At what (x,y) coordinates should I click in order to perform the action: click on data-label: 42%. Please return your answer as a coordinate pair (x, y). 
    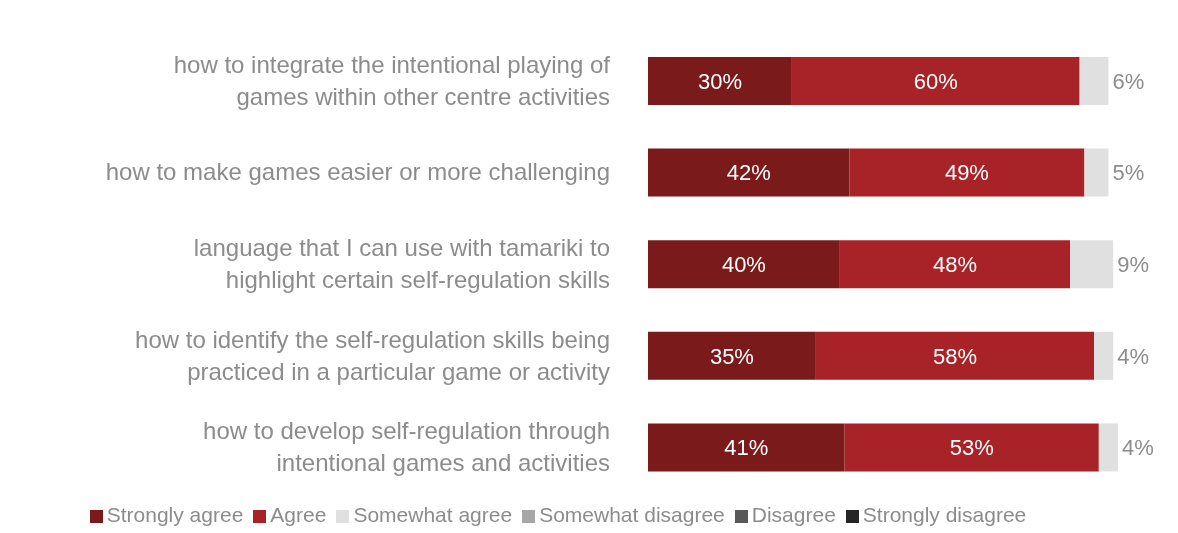
    Looking at the image, I should click on (748, 173).